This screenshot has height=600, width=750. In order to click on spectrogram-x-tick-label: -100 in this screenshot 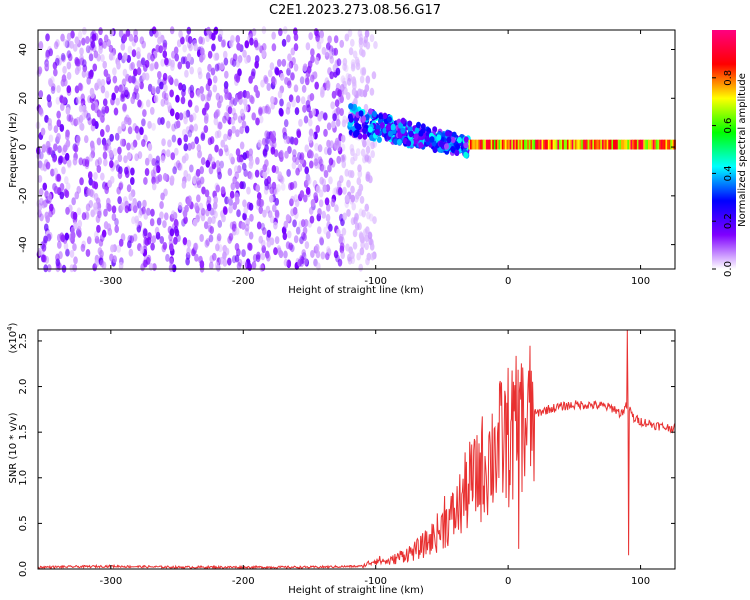, I will do `click(375, 281)`.